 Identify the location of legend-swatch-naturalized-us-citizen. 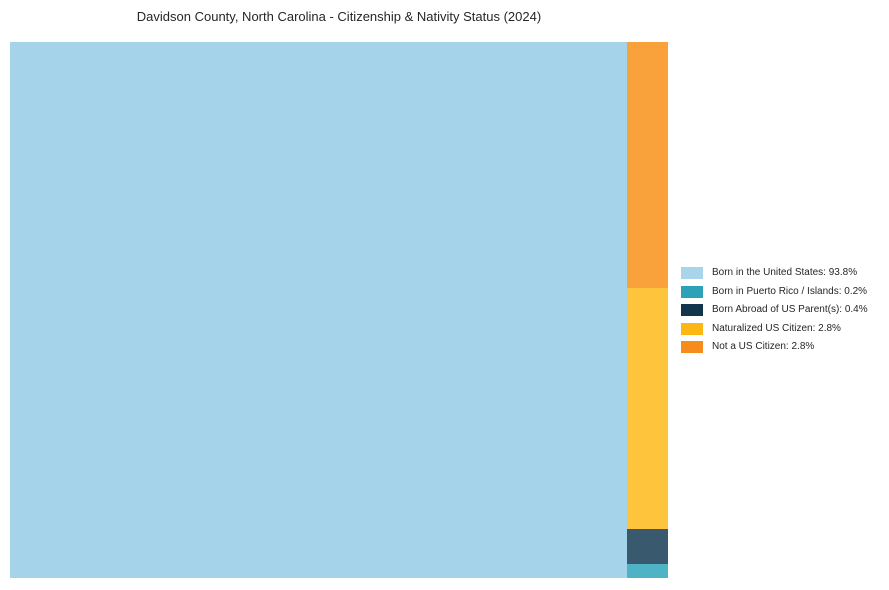
(692, 328).